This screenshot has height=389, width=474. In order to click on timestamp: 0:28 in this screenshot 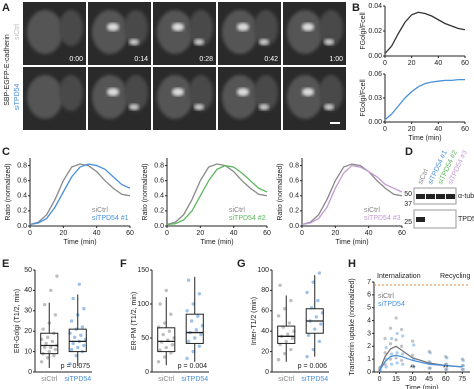, I will do `click(206, 59)`.